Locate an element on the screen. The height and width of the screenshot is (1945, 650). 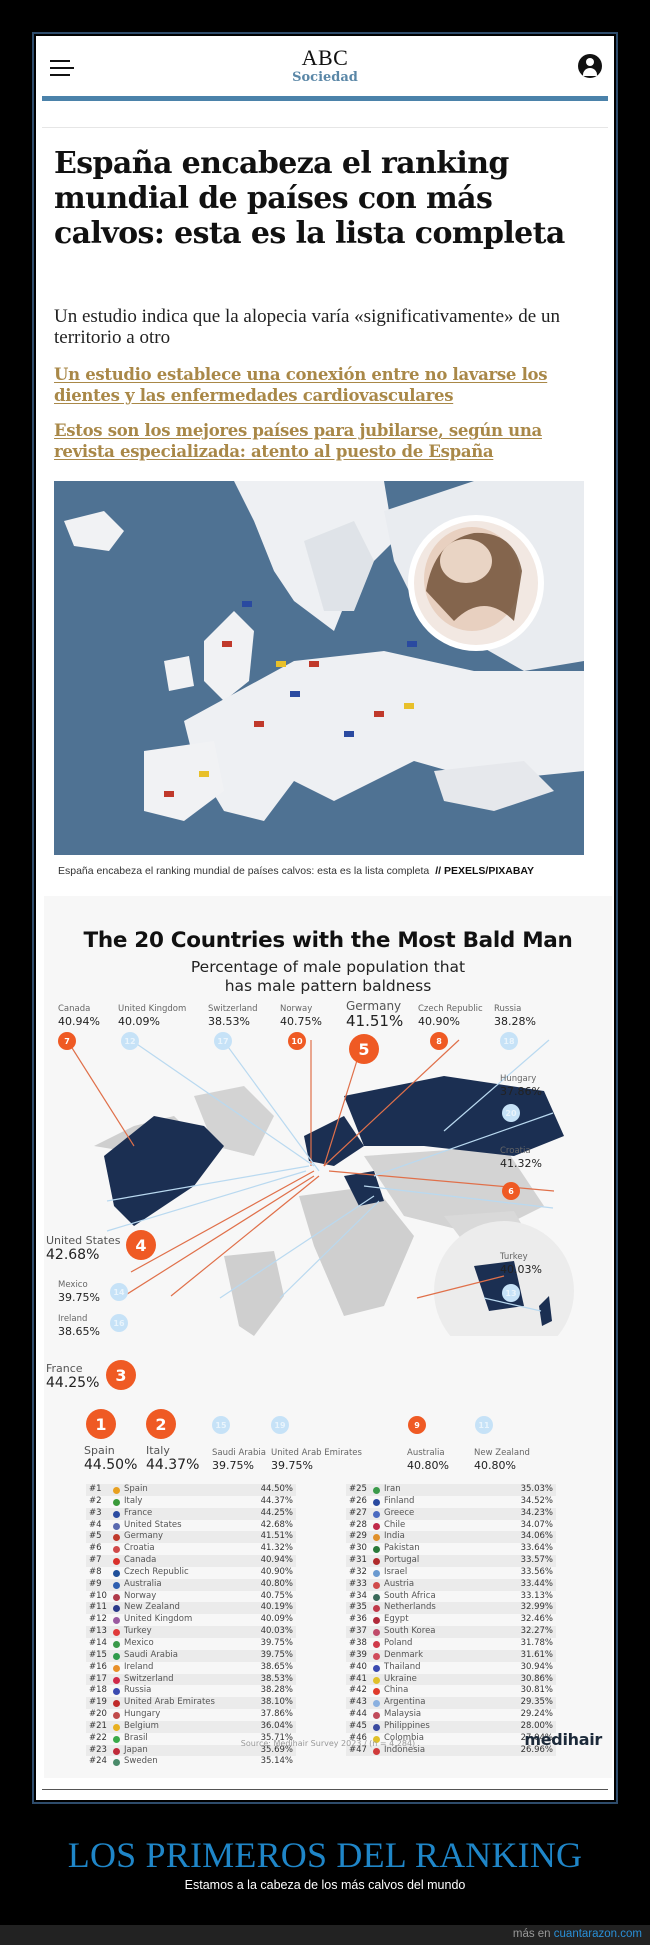
callout-russia: Russia 38.28% is located at coordinates (515, 1016).